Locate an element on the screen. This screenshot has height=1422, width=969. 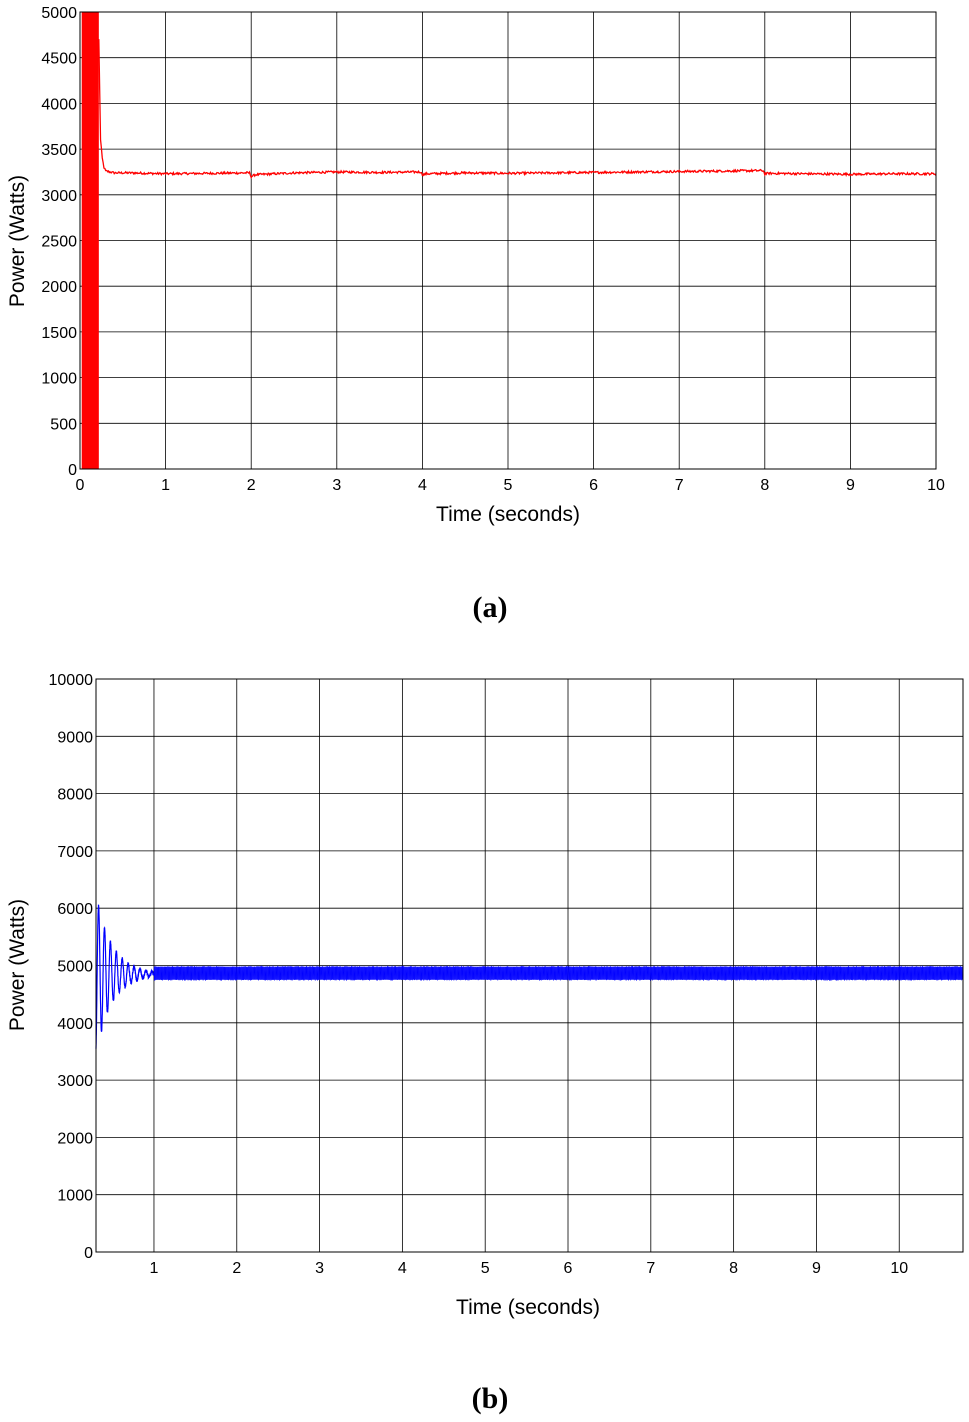
caption-a: (a) is located at coordinates (490, 607).